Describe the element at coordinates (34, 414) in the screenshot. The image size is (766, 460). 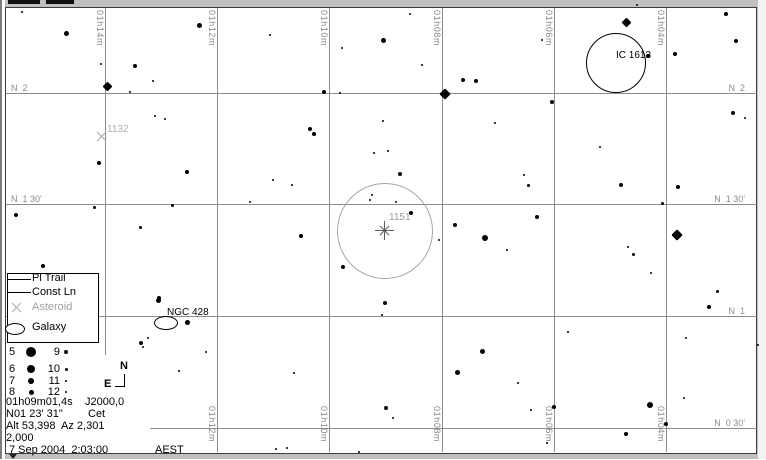
I see `status-dec: N01 23' 31"` at that location.